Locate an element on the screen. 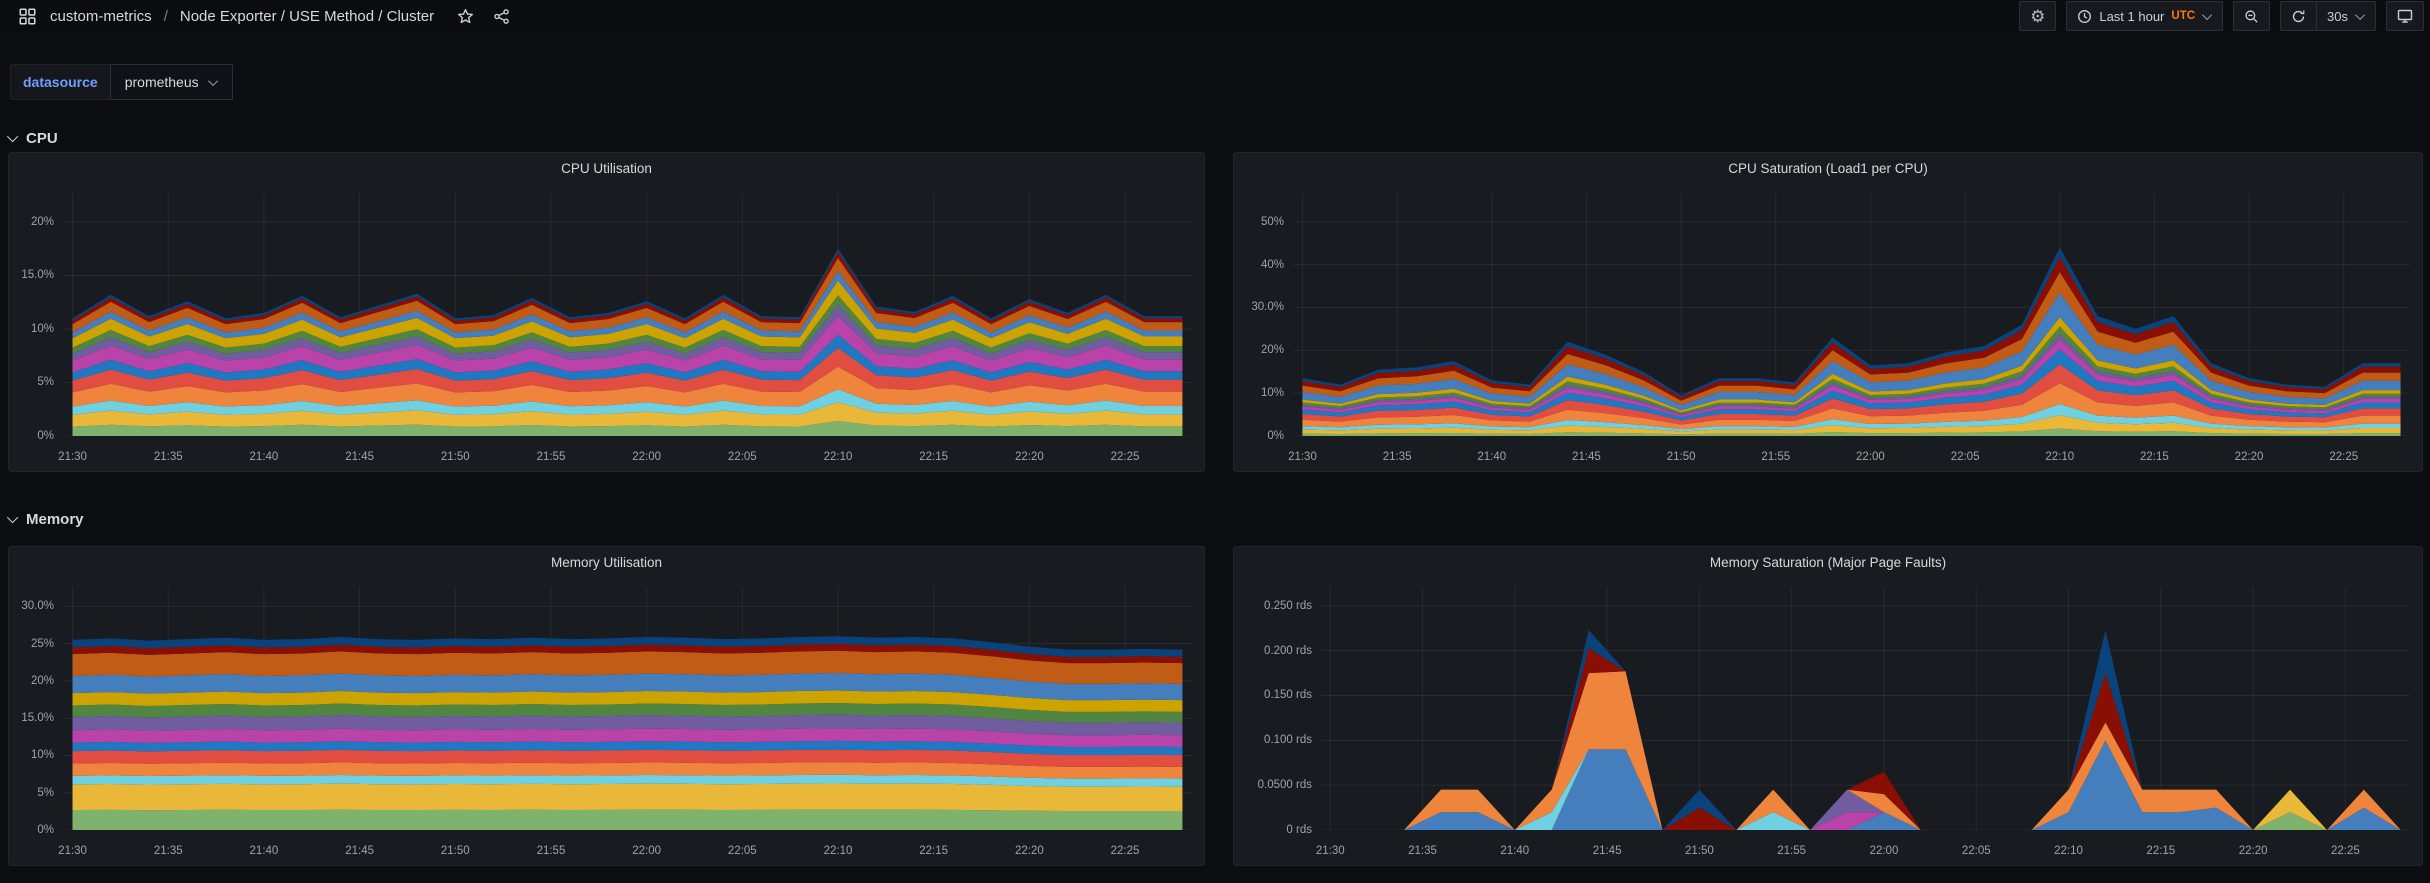 The width and height of the screenshot is (2430, 883). panel-title: CPU Utilisation is located at coordinates (606, 168).